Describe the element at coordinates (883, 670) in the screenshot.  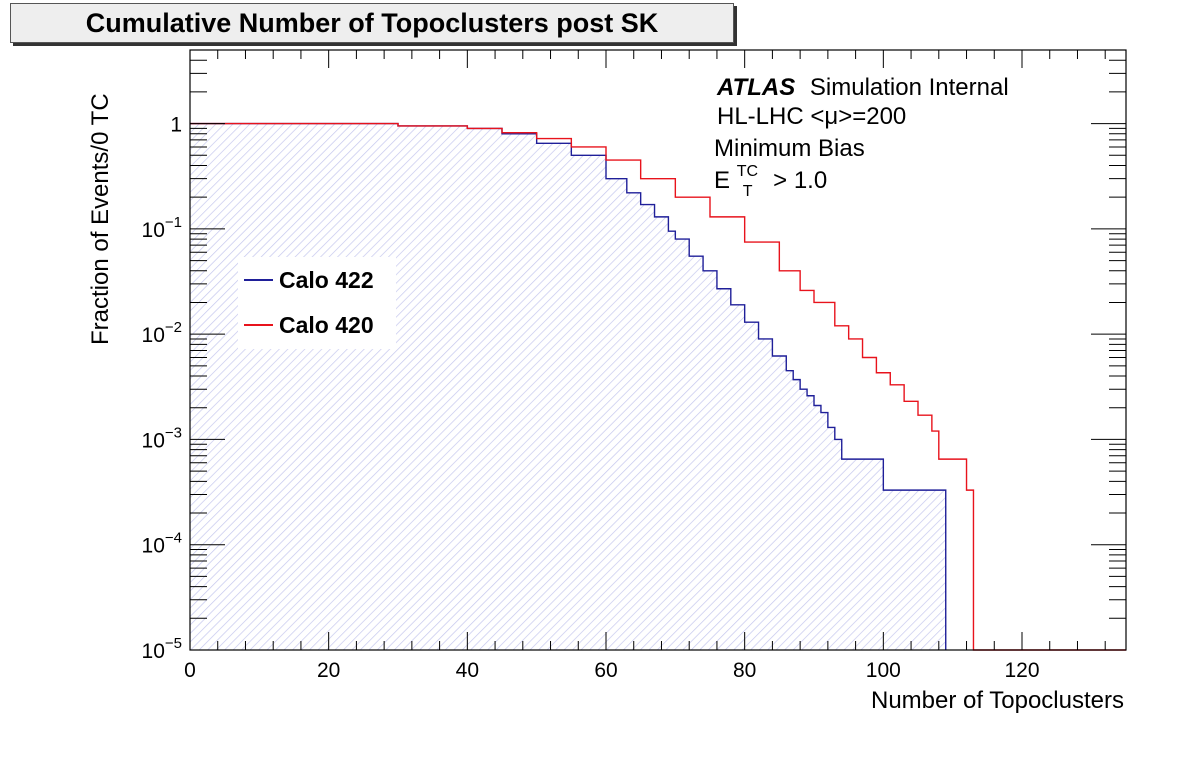
I see `x-tick-label: 100` at that location.